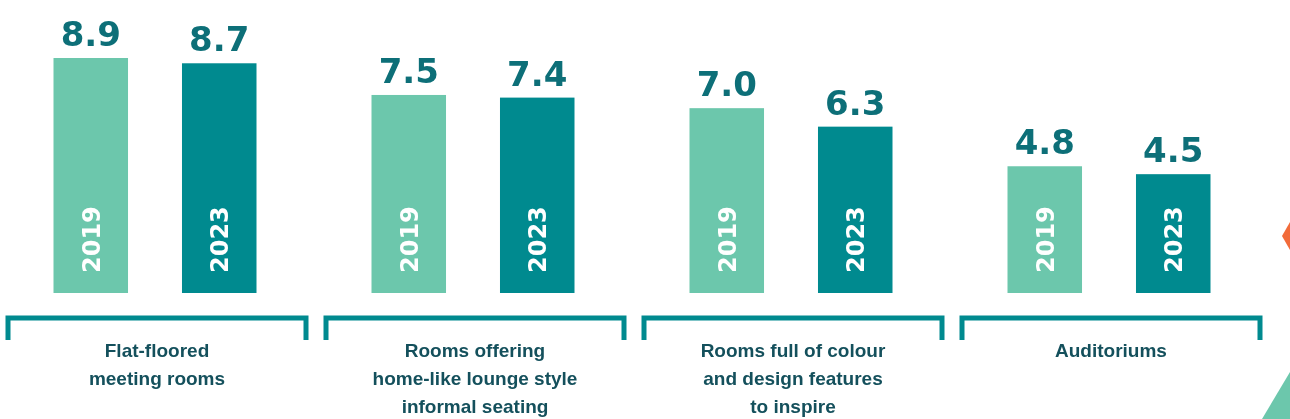  What do you see at coordinates (475, 378) in the screenshot?
I see `x-tick-label: Rooms offering home-like lounge style informal seating` at bounding box center [475, 378].